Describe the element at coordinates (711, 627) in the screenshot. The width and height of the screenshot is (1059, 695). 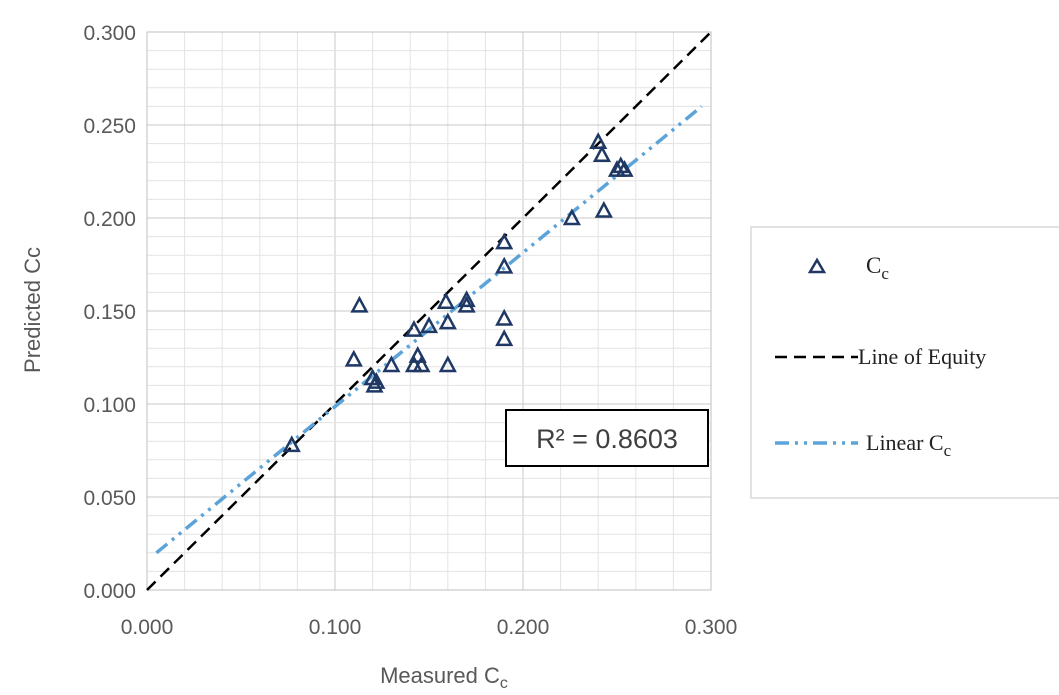
I see `x-tick-label: 0.300` at that location.